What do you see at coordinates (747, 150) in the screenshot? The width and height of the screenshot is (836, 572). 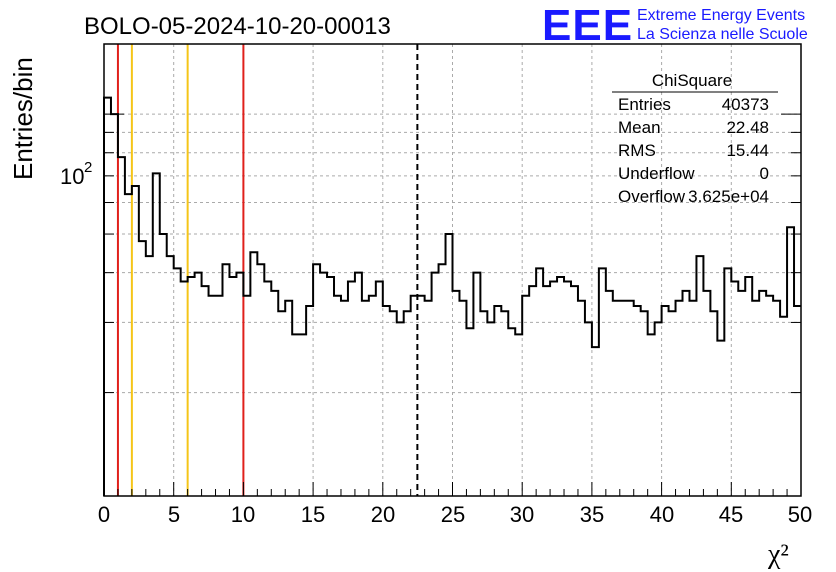 I see `stats-value: 15.44` at bounding box center [747, 150].